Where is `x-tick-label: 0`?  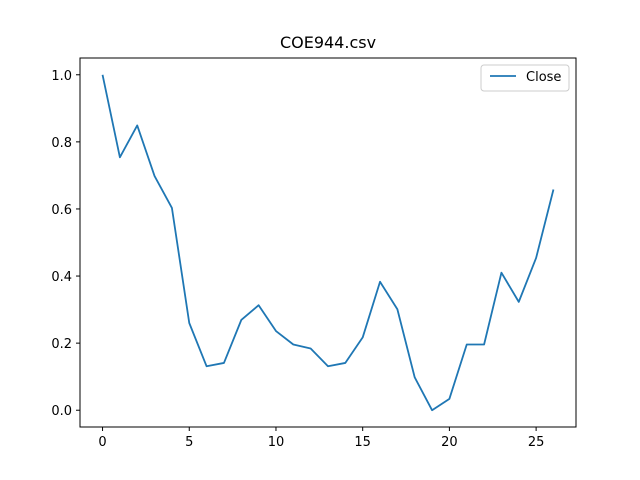 x-tick-label: 0 is located at coordinates (102, 442).